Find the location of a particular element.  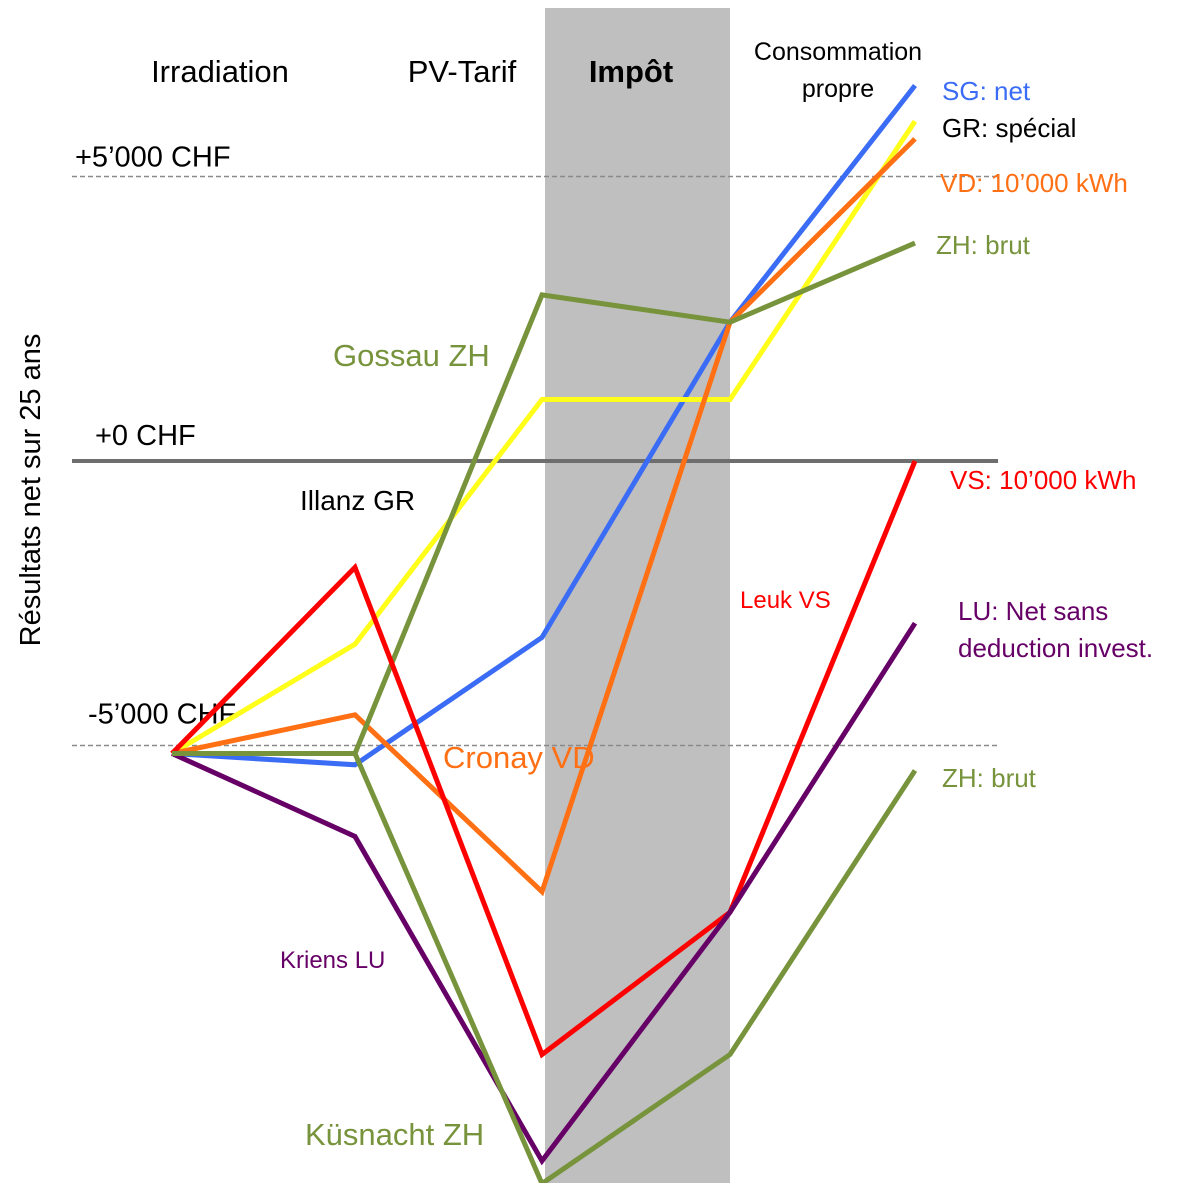

series-legend-label: SG: net is located at coordinates (986, 91).